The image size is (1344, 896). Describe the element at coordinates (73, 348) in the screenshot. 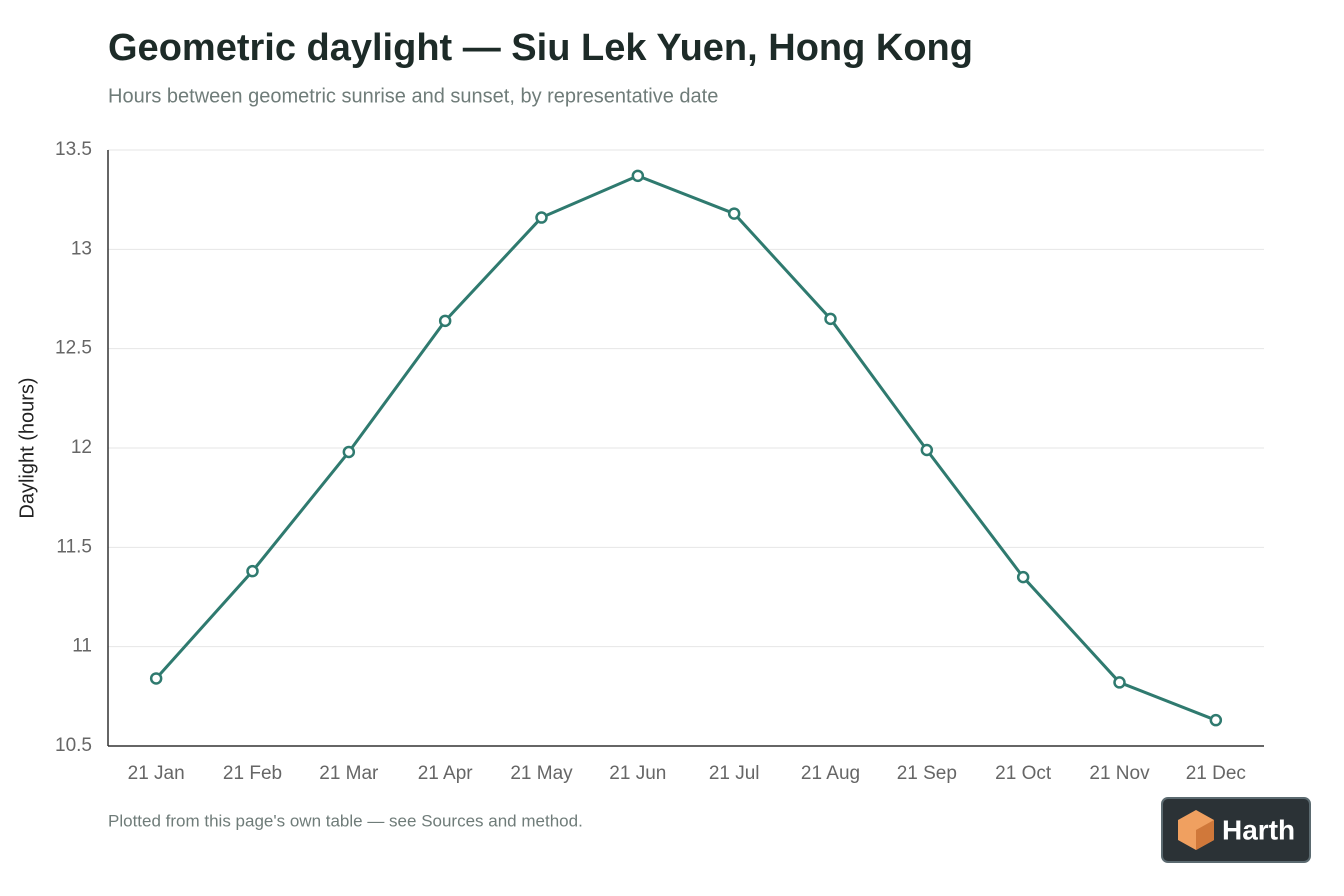

I see `y-tick-label: 12.5` at that location.